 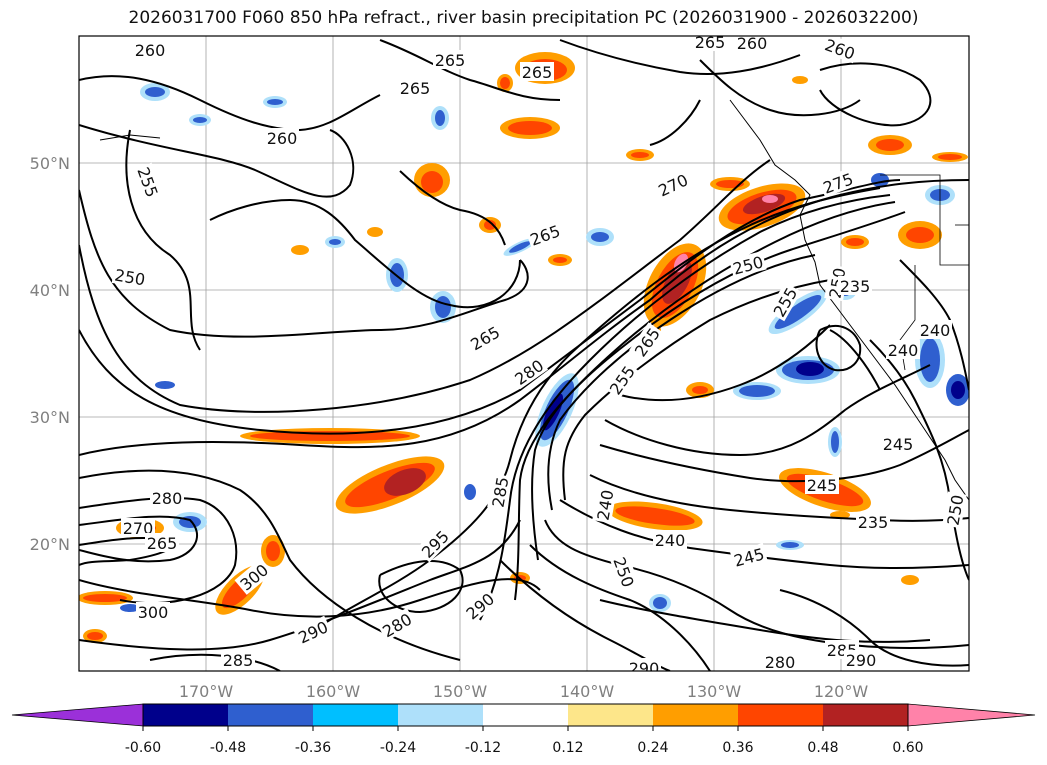 What do you see at coordinates (924, 220) in the screenshot?
I see `border-path` at bounding box center [924, 220].